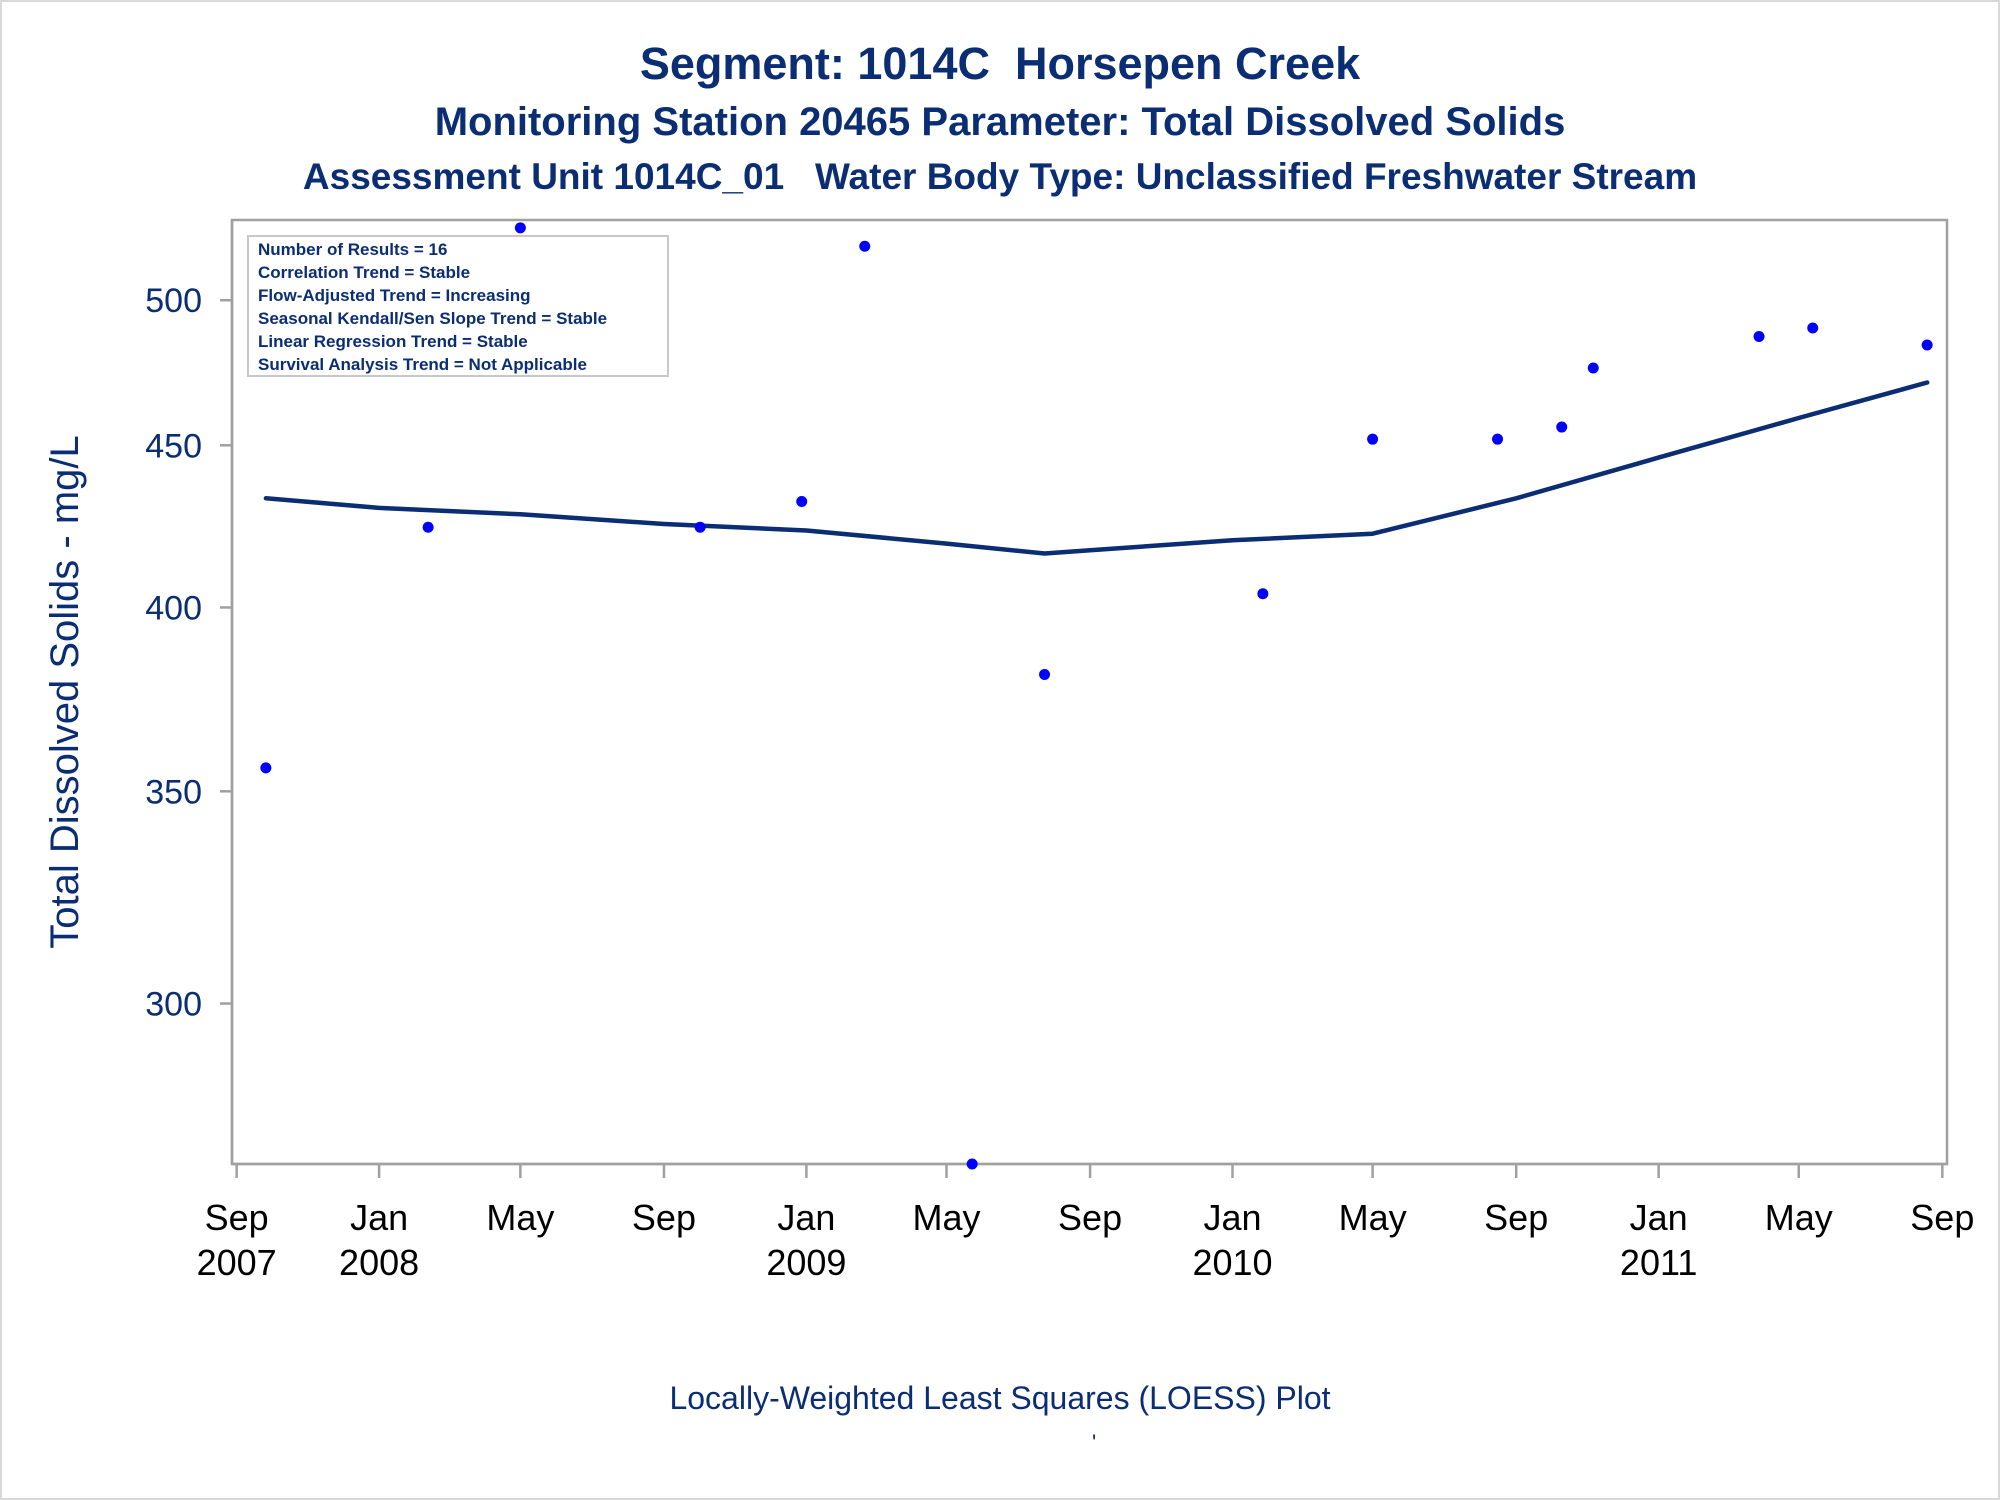 Image resolution: width=2000 pixels, height=1500 pixels. I want to click on x-tick-label-2007-09-01: Sep, so click(237, 1217).